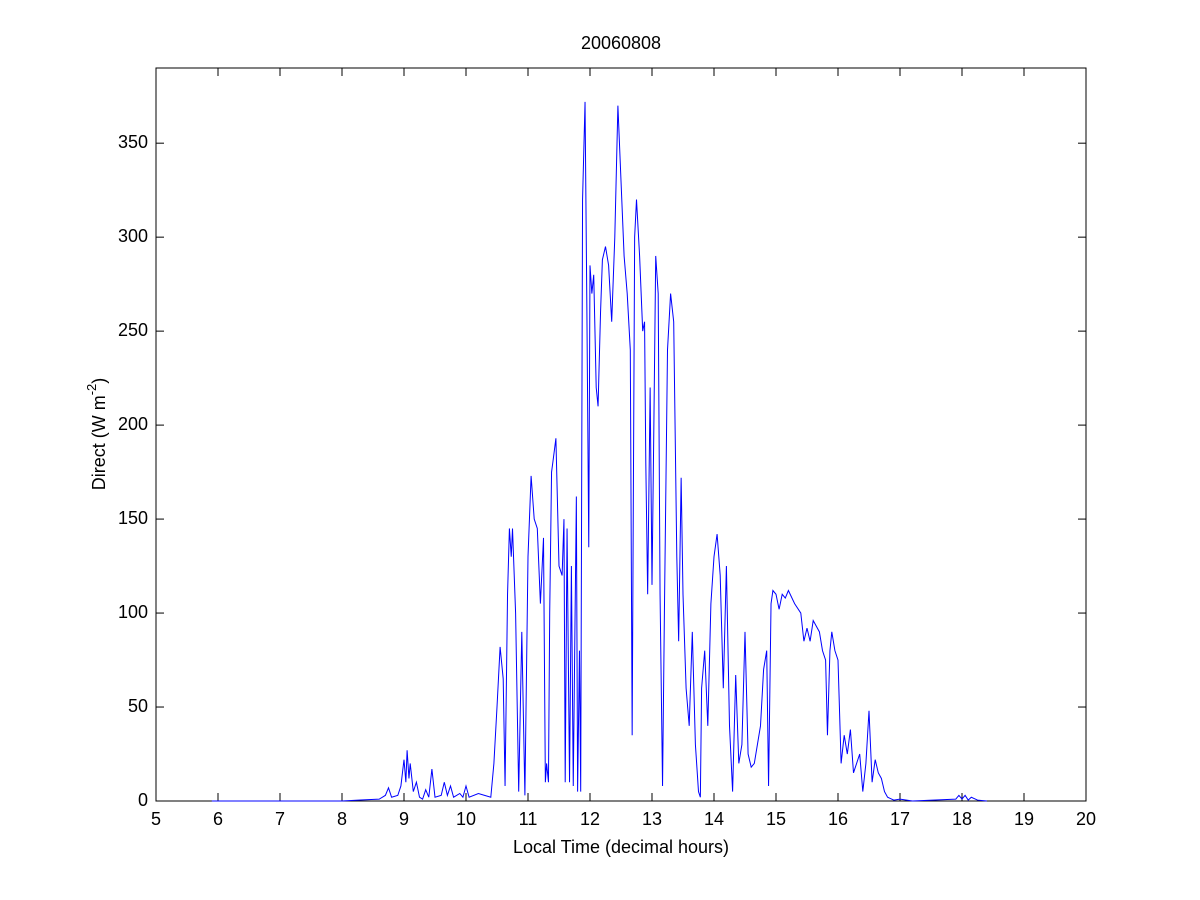  Describe the element at coordinates (133, 518) in the screenshot. I see `y-tick-label: 150` at that location.